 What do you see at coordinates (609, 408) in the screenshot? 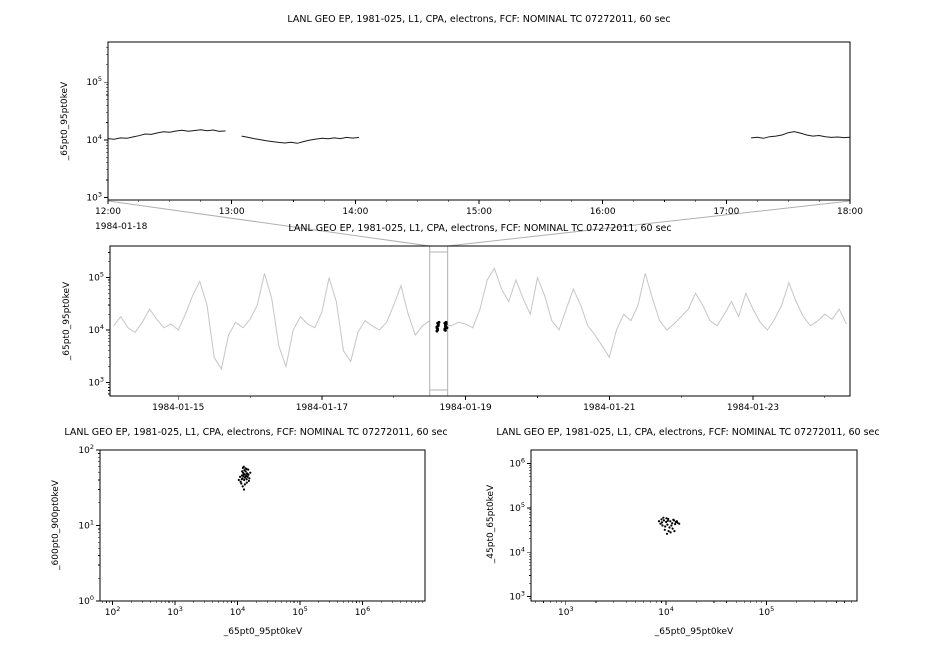
I see `svg-text: 1984-01-21` at bounding box center [609, 408].